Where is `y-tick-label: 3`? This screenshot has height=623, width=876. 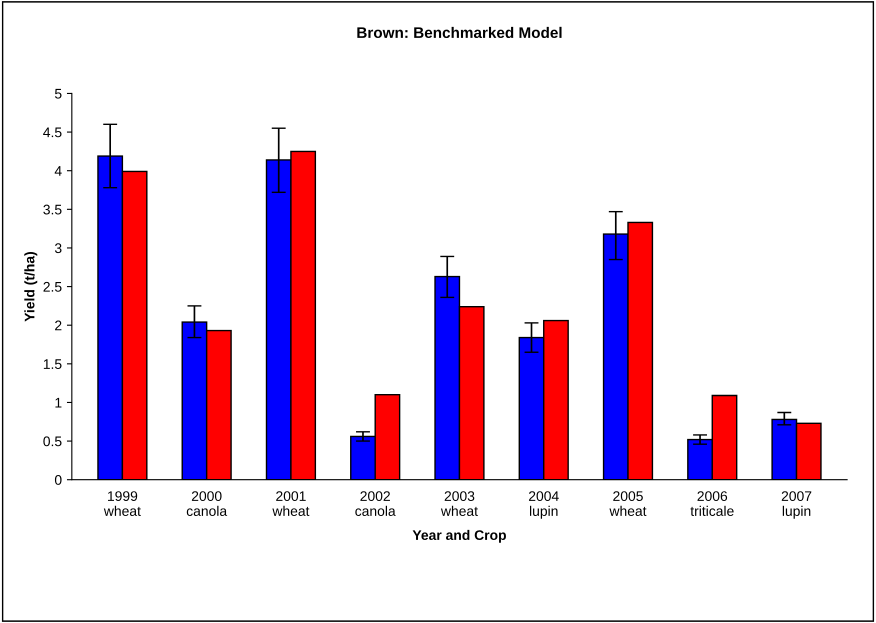 y-tick-label: 3 is located at coordinates (58, 248).